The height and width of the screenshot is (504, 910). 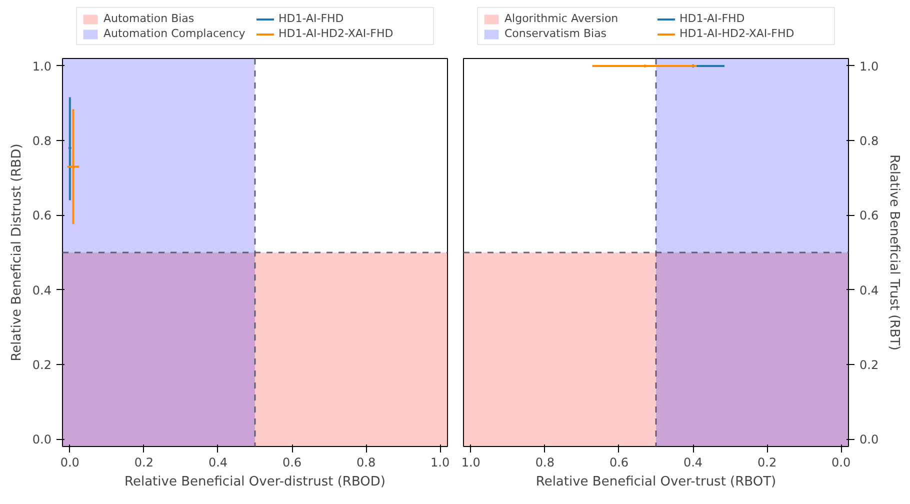 What do you see at coordinates (42, 215) in the screenshot?
I see `y-tick-label: 0.6` at bounding box center [42, 215].